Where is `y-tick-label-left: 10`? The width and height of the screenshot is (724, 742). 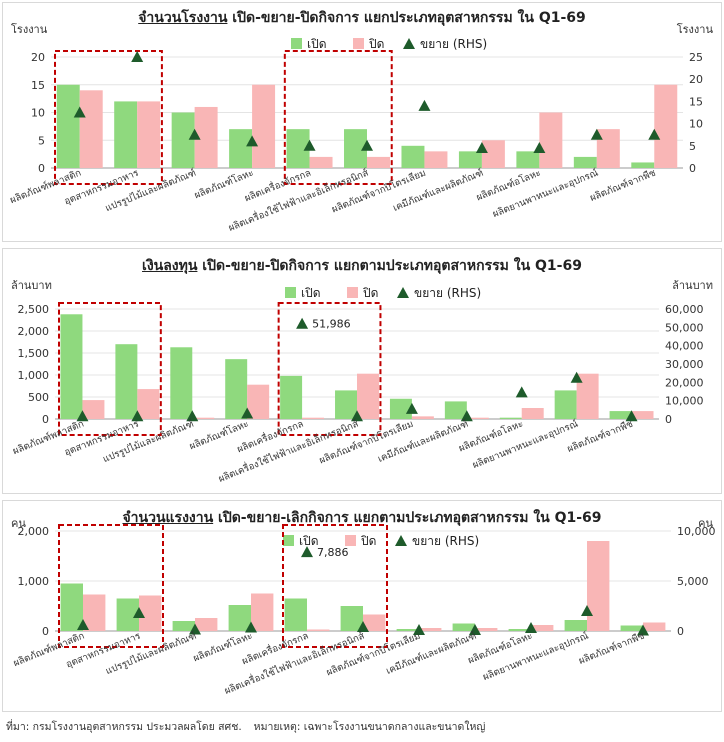 y-tick-label-left: 10 is located at coordinates (38, 113).